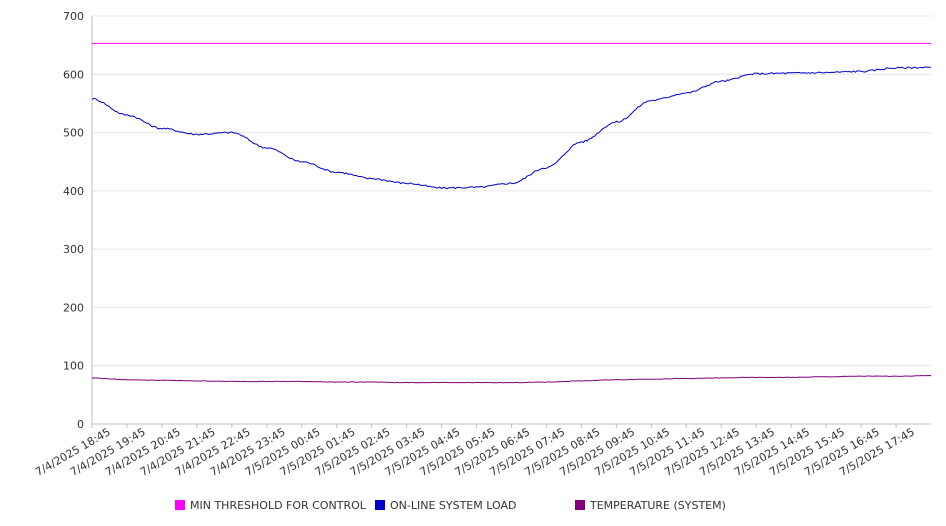 The width and height of the screenshot is (946, 526). I want to click on y-tick-label: 700, so click(73, 16).